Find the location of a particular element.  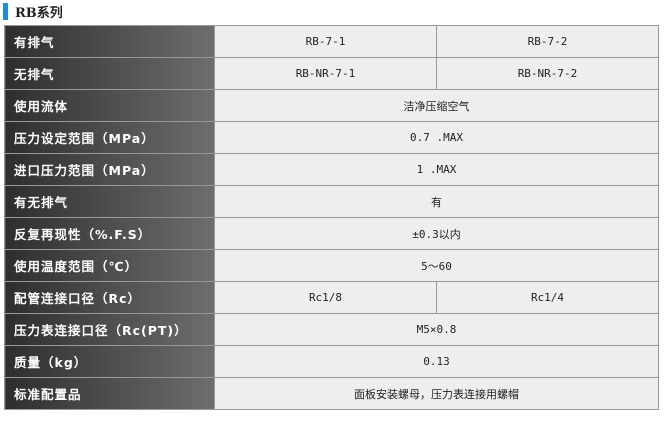

row-label: 压力设定范围（MPa） is located at coordinates (109, 137).